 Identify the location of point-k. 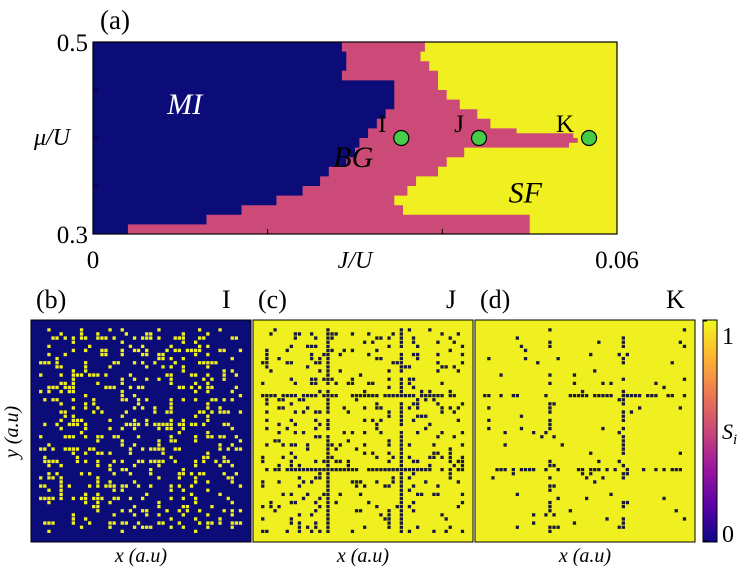
(589, 138).